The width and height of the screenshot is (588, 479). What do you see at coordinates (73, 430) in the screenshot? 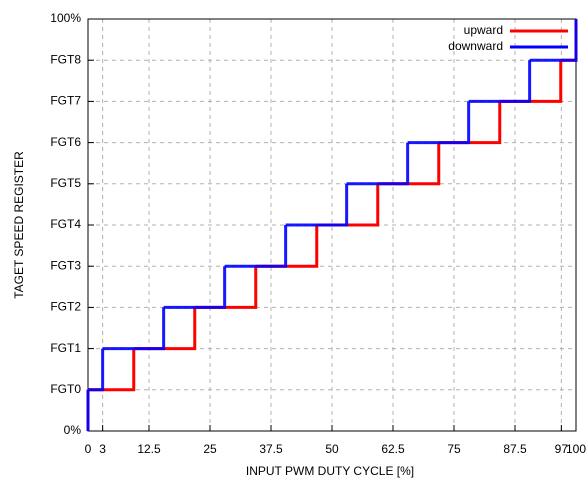
I see `y-tick-label: 0%` at bounding box center [73, 430].